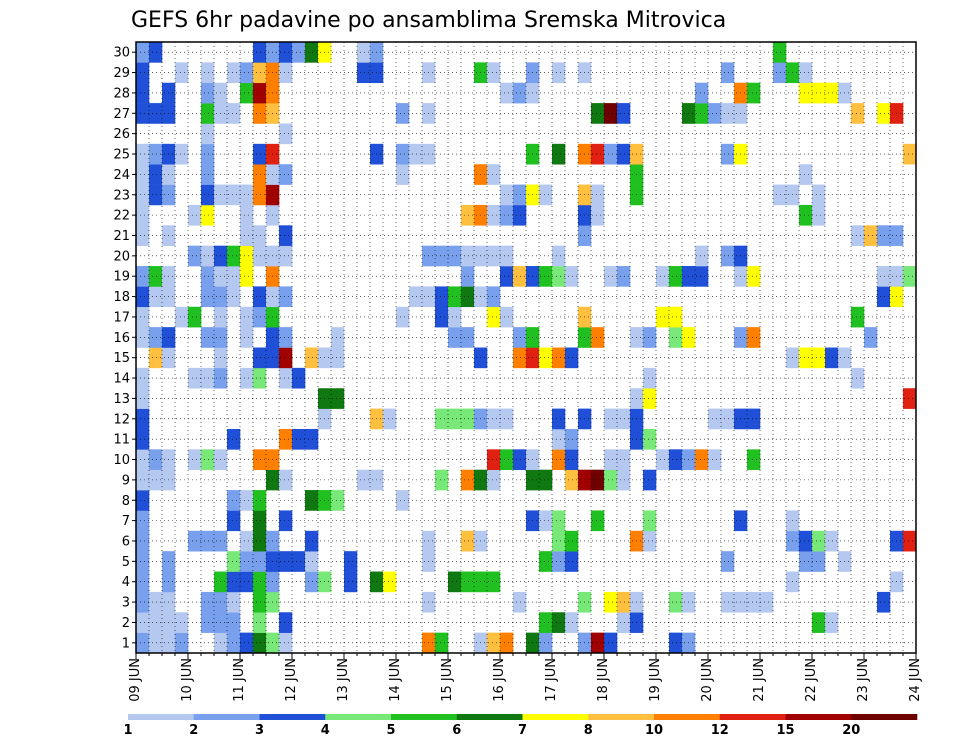 Image resolution: width=960 pixels, height=742 pixels. I want to click on y-tick-label: 4, so click(126, 582).